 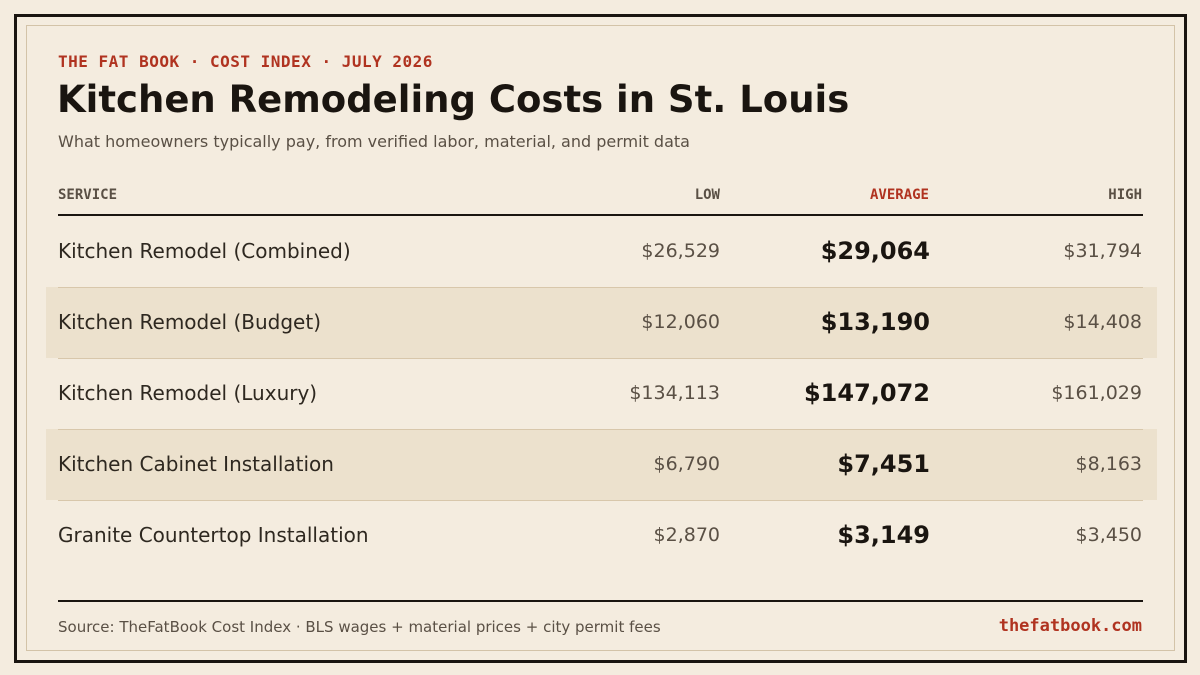 What do you see at coordinates (1102, 322) in the screenshot?
I see `high-price: $14,408` at bounding box center [1102, 322].